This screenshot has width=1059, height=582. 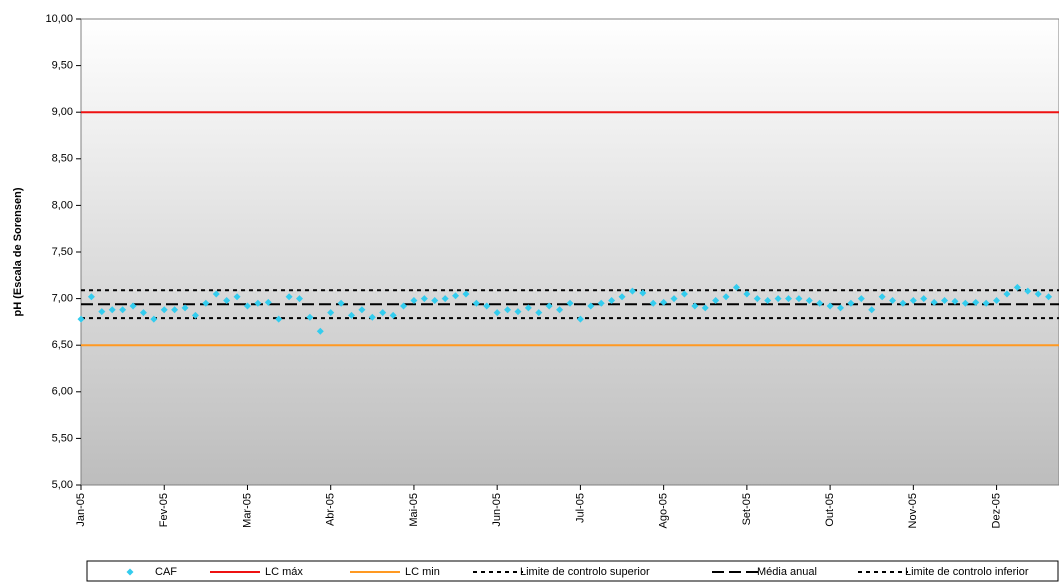 I want to click on y-tick-label: 5,50, so click(x=62, y=438).